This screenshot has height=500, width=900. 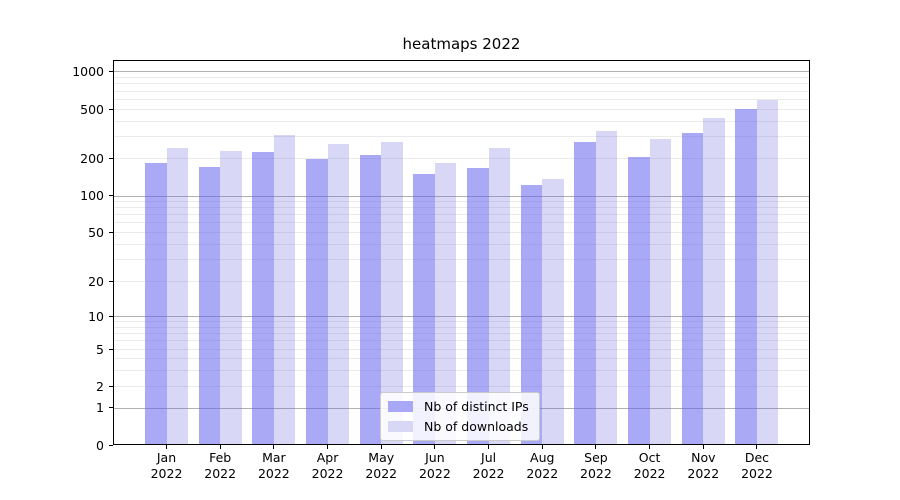 I want to click on x-tick-month: Jan, so click(x=166, y=457).